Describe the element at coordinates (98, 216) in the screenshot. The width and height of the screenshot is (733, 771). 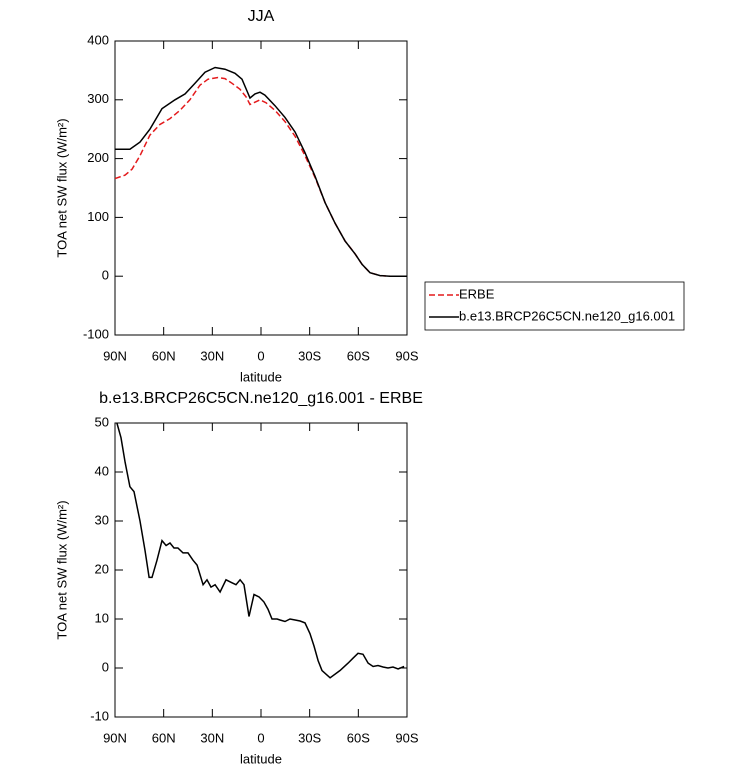
I see `y-tick-label: 100` at that location.